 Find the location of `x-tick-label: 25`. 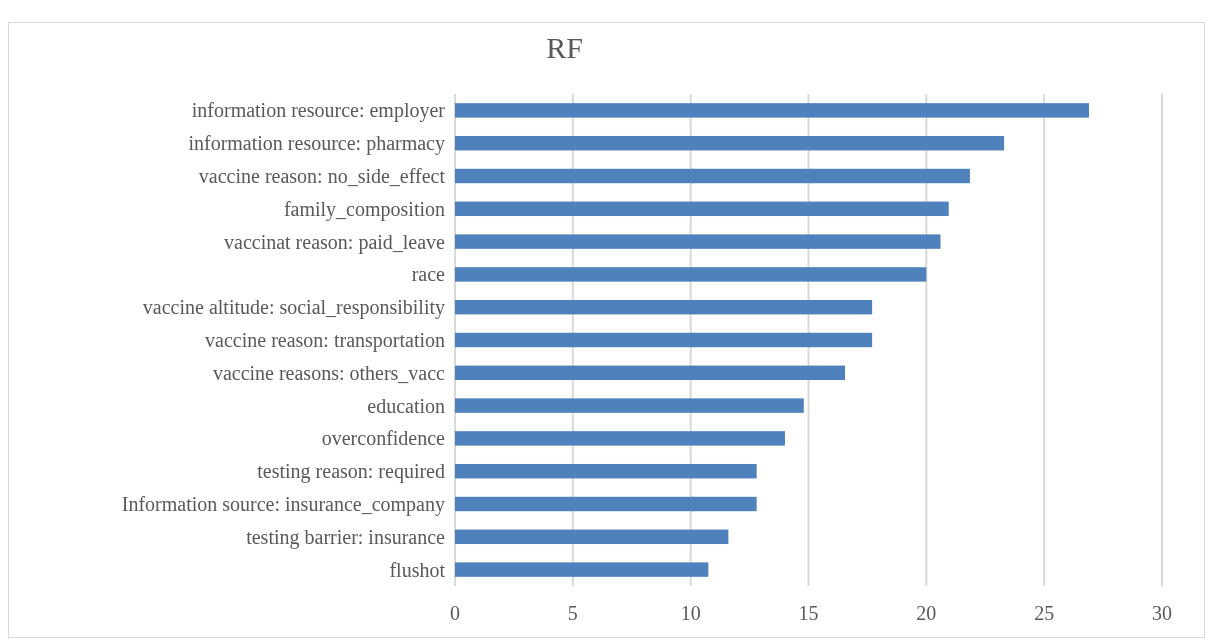

x-tick-label: 25 is located at coordinates (1044, 613).